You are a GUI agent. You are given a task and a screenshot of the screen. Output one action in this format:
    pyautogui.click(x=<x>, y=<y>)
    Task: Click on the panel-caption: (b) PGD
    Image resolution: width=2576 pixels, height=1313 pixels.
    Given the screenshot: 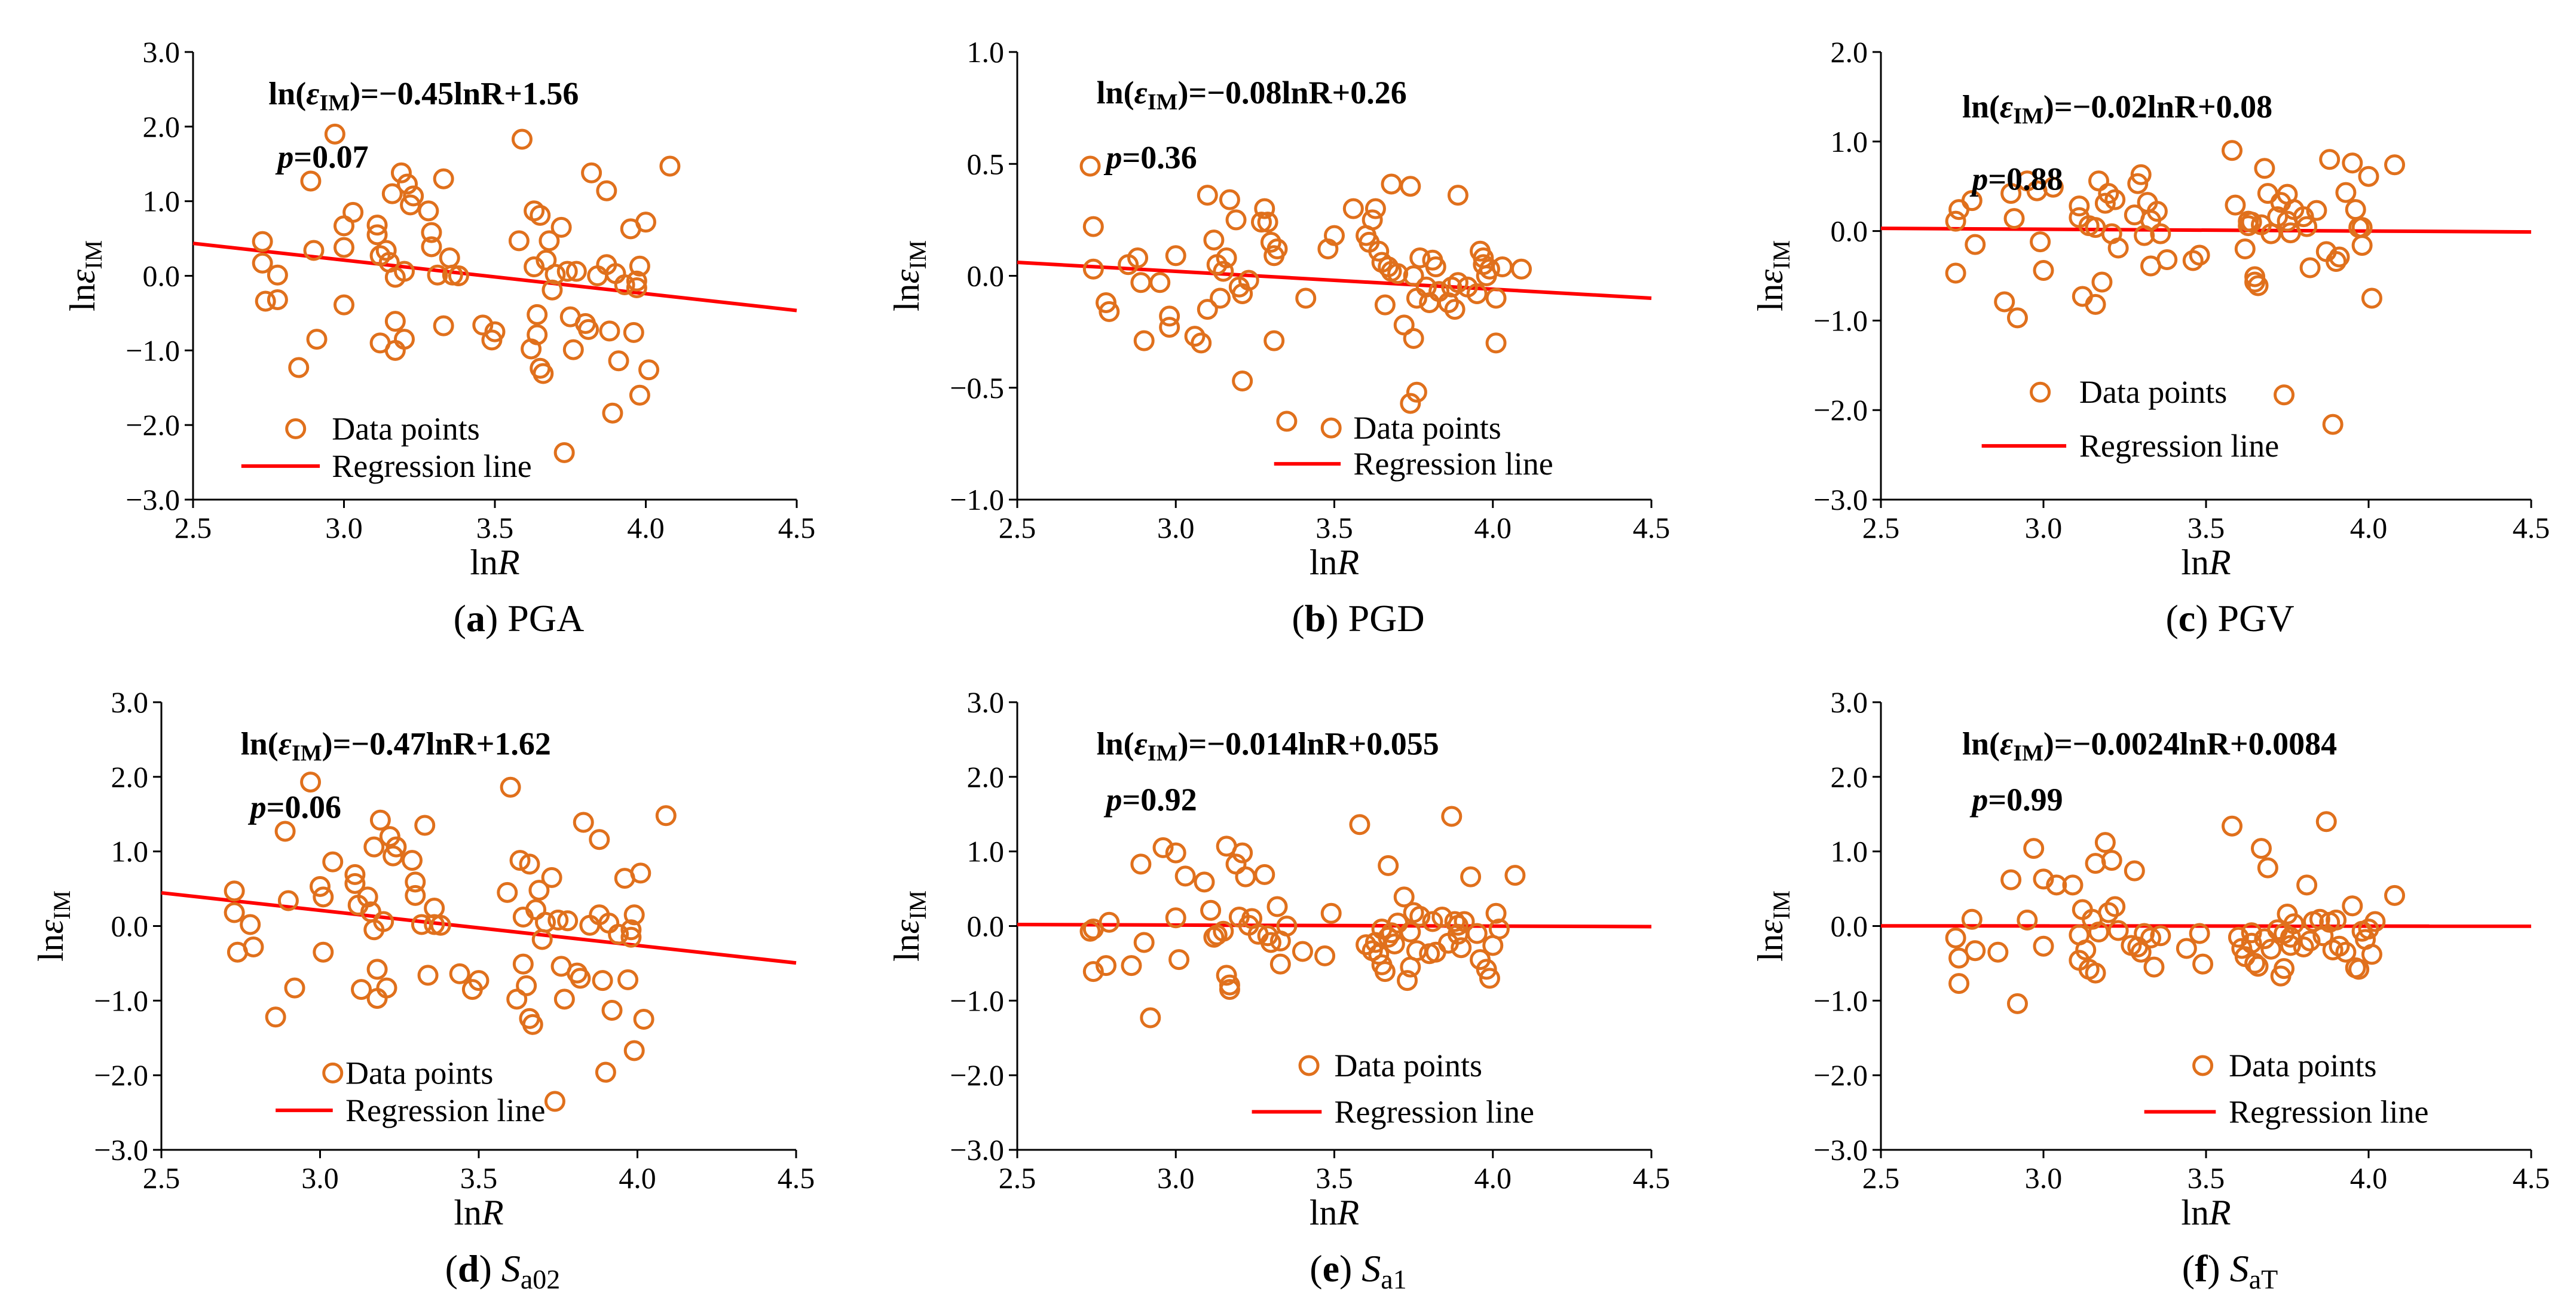 What is the action you would take?
    pyautogui.click(x=1358, y=618)
    